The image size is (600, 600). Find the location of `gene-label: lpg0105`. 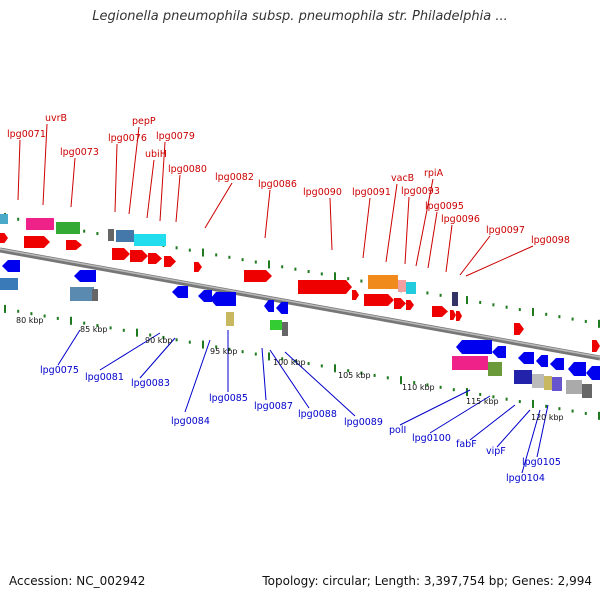

gene-label: lpg0105 is located at coordinates (541, 462).